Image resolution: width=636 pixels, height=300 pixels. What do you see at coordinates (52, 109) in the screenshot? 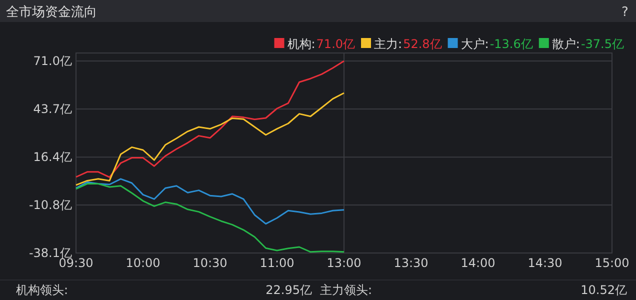
I see `y-tick-label: 43.7亿` at bounding box center [52, 109].